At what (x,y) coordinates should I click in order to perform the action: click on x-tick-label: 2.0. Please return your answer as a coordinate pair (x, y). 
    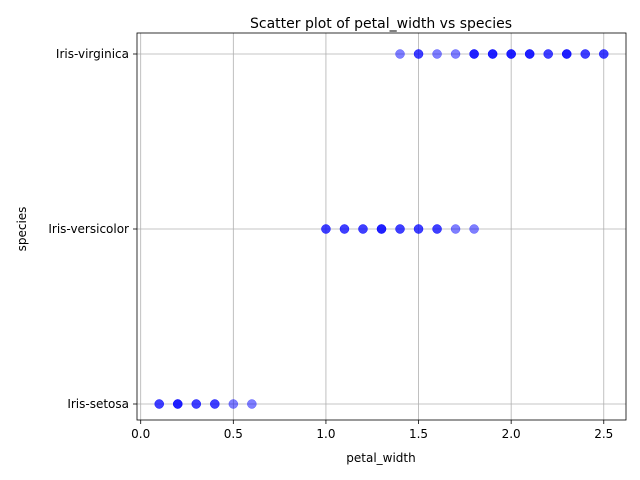
    Looking at the image, I should click on (511, 434).